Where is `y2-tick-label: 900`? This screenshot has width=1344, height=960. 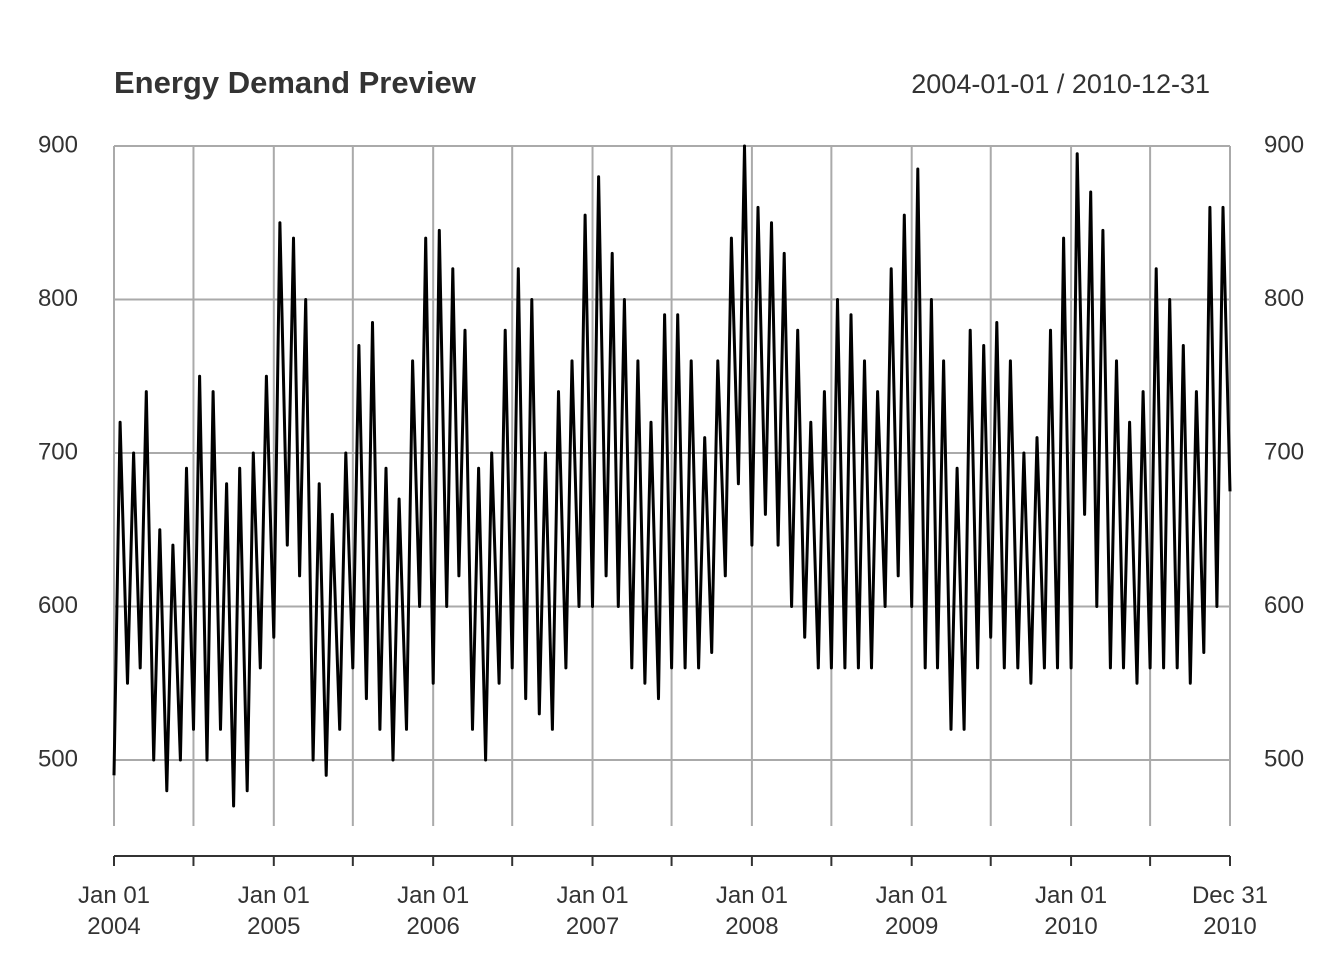 y2-tick-label: 900 is located at coordinates (1284, 144).